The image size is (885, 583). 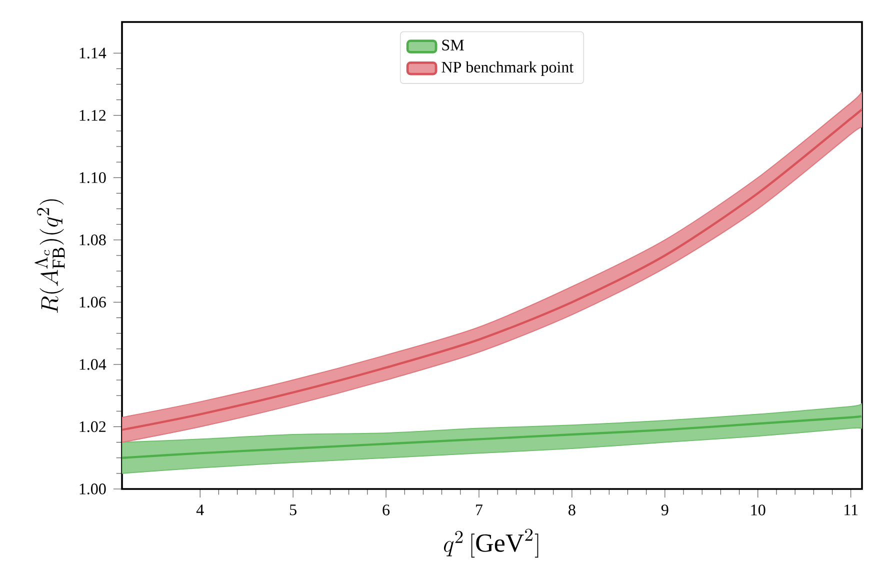 What do you see at coordinates (479, 510) in the screenshot?
I see `x-tick-label: 7` at bounding box center [479, 510].